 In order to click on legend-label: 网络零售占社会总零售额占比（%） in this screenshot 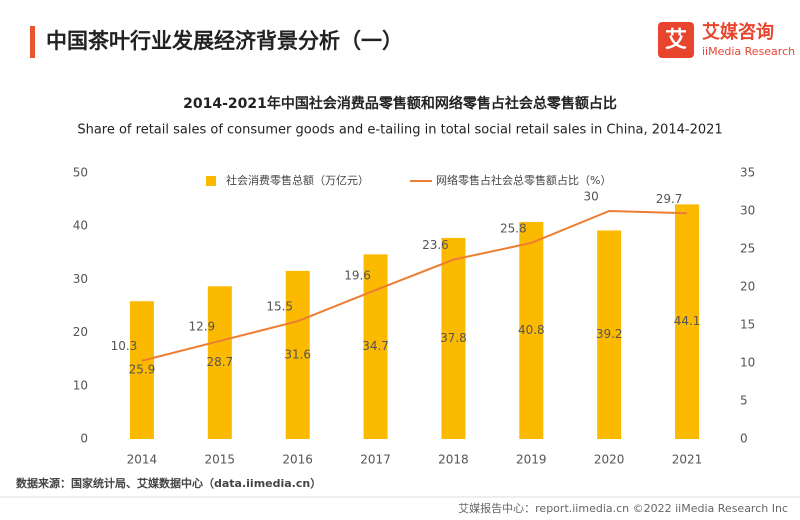, I will do `click(523, 180)`.